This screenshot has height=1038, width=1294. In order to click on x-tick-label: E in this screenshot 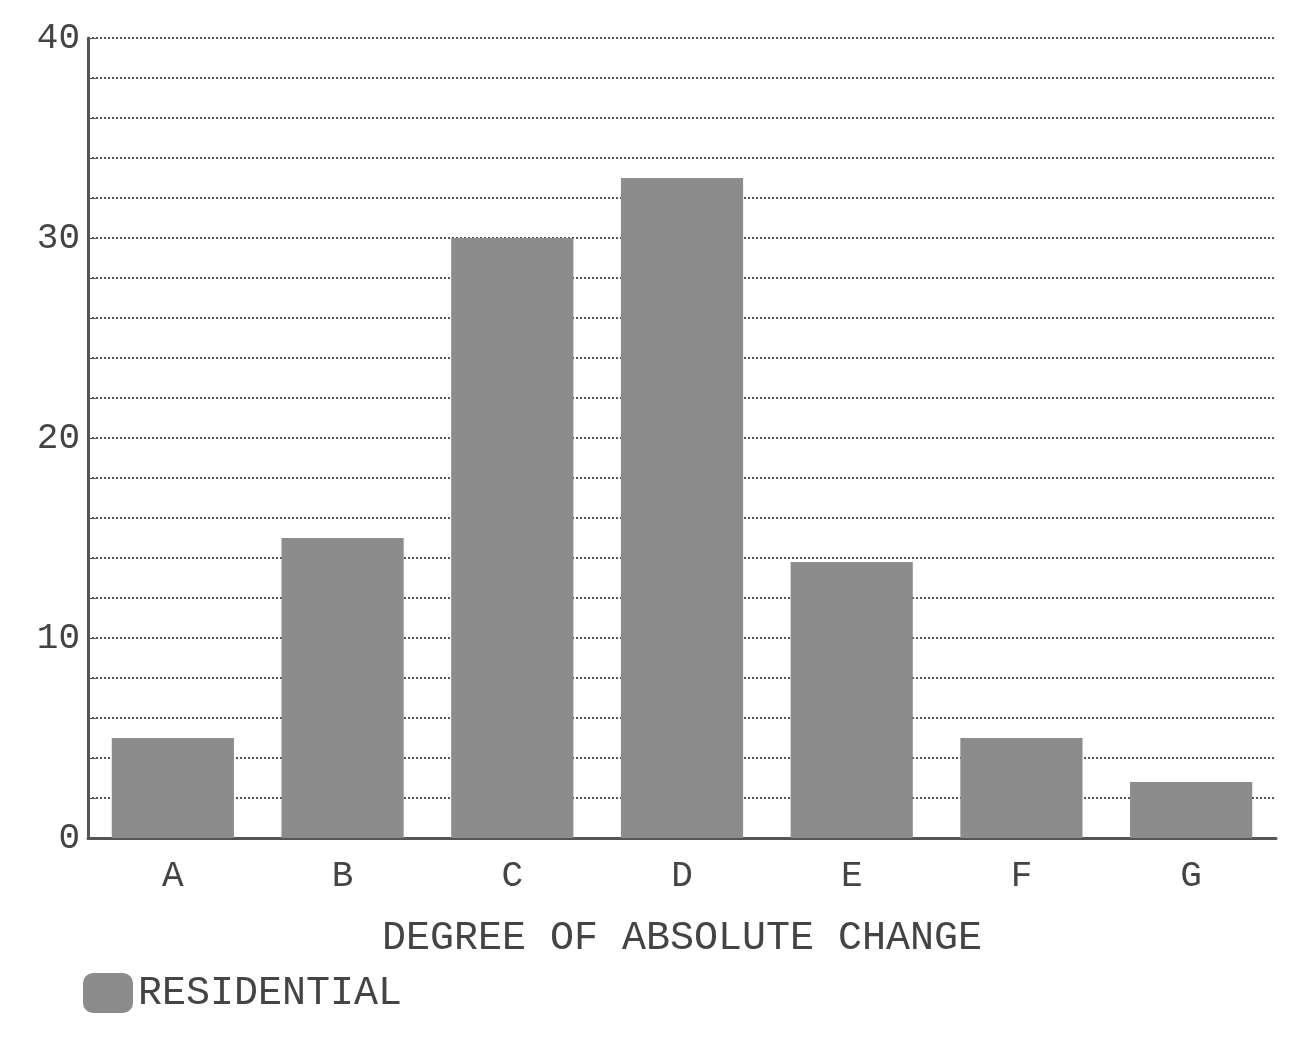, I will do `click(851, 876)`.